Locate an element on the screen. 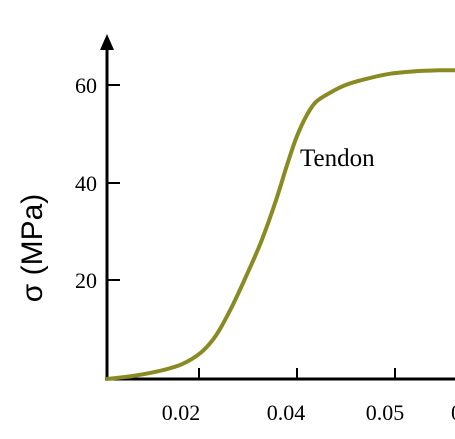  x-tick-label-002: 0.02 is located at coordinates (181, 412).